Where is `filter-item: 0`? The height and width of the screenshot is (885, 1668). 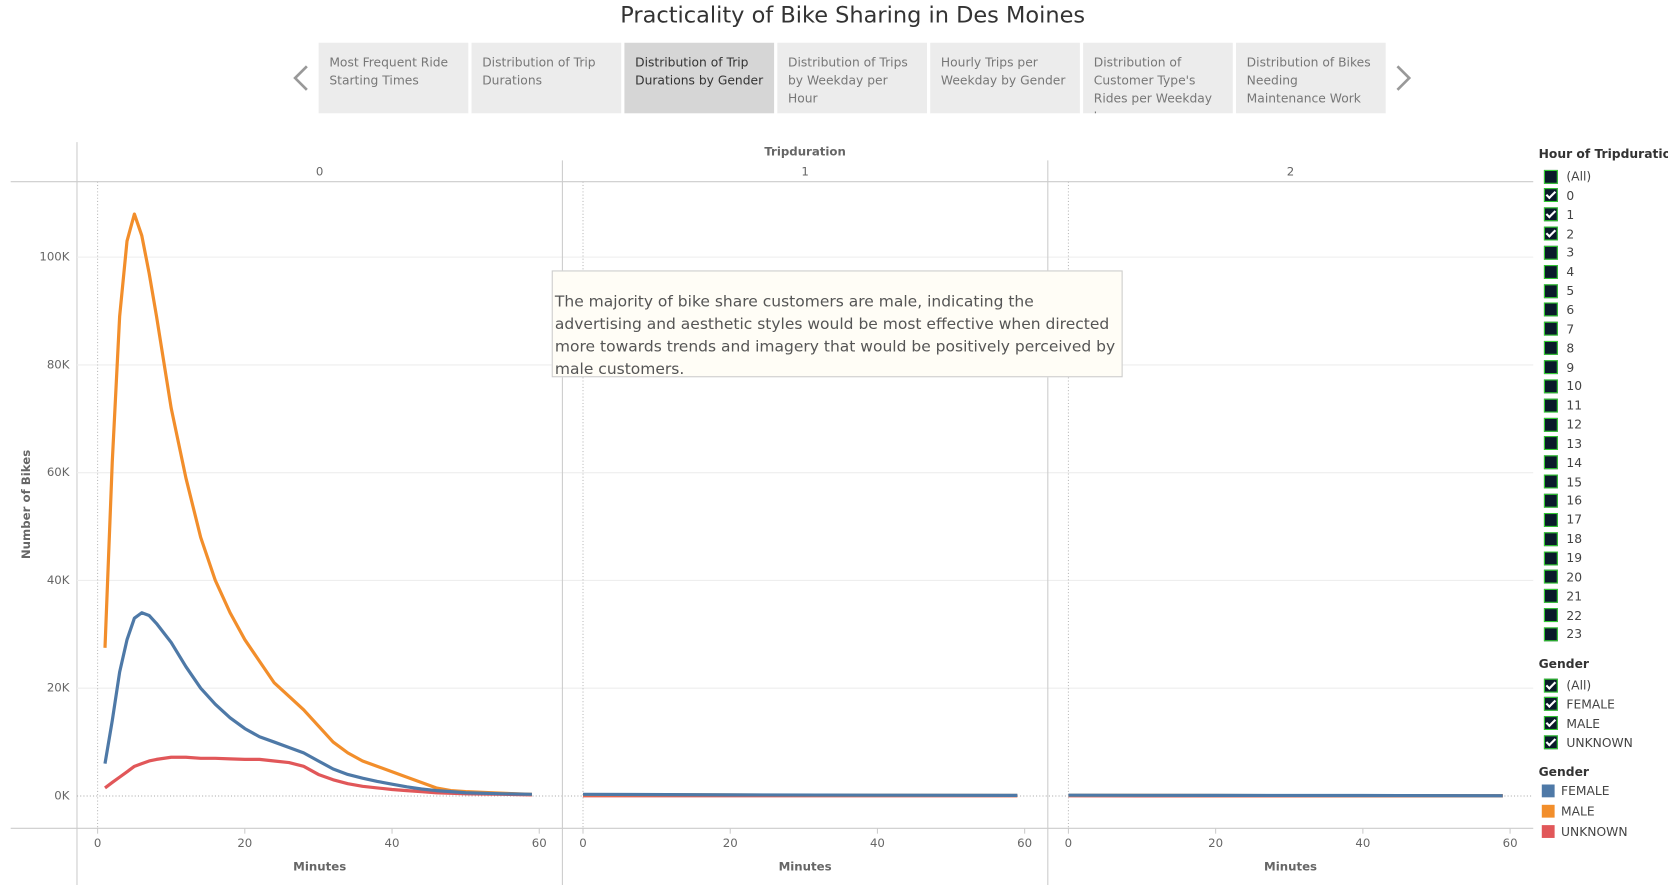 filter-item: 0 is located at coordinates (1558, 195).